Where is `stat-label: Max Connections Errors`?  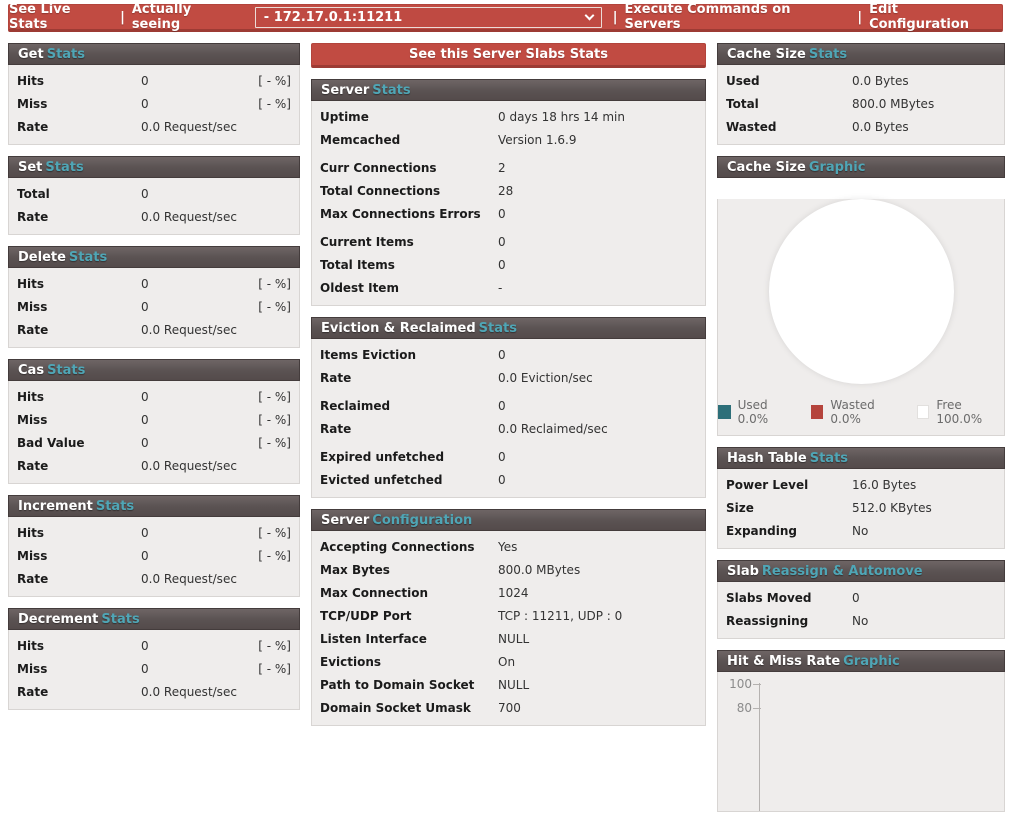
stat-label: Max Connections Errors is located at coordinates (400, 214).